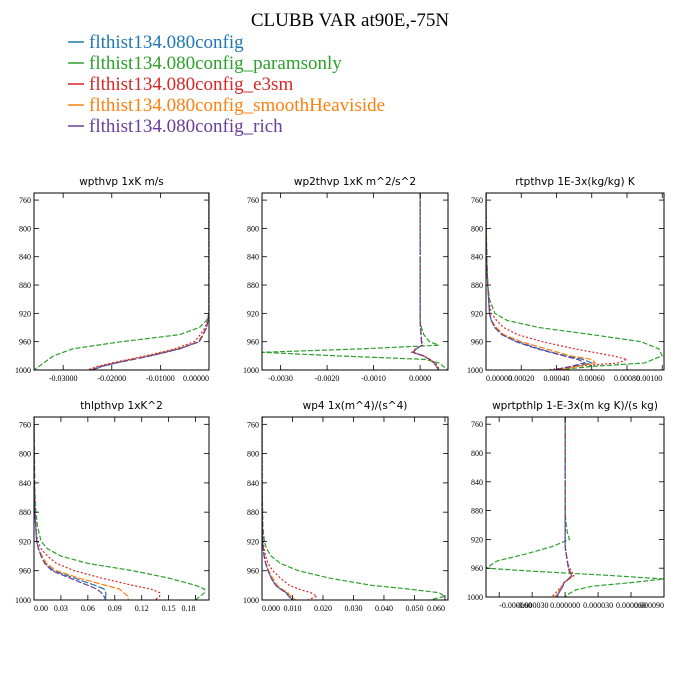  Describe the element at coordinates (556, 378) in the screenshot. I see `x-tick-label: 0.00040` at that location.